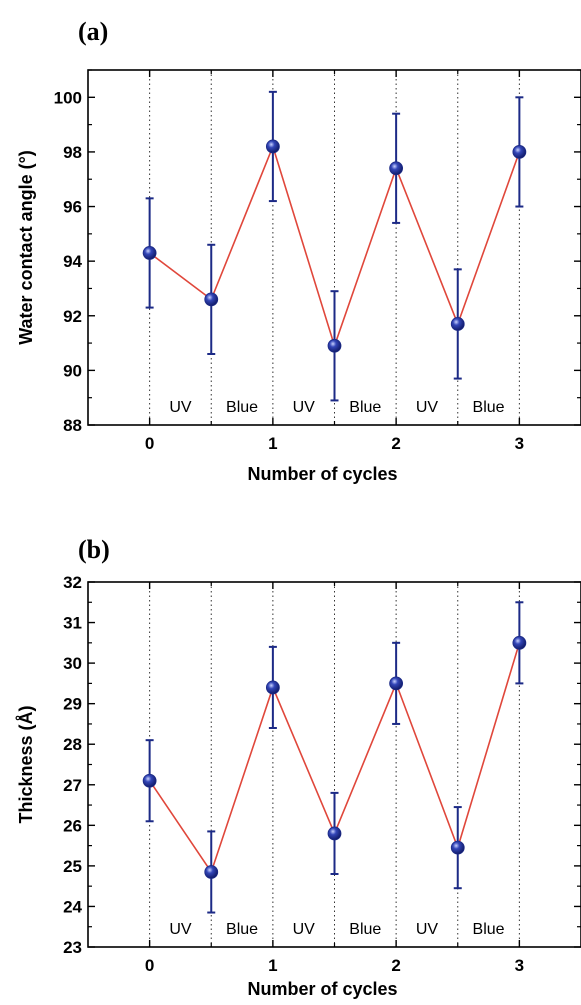 This screenshot has height=1005, width=581. What do you see at coordinates (72, 152) in the screenshot?
I see `y-tick-label: 98` at bounding box center [72, 152].